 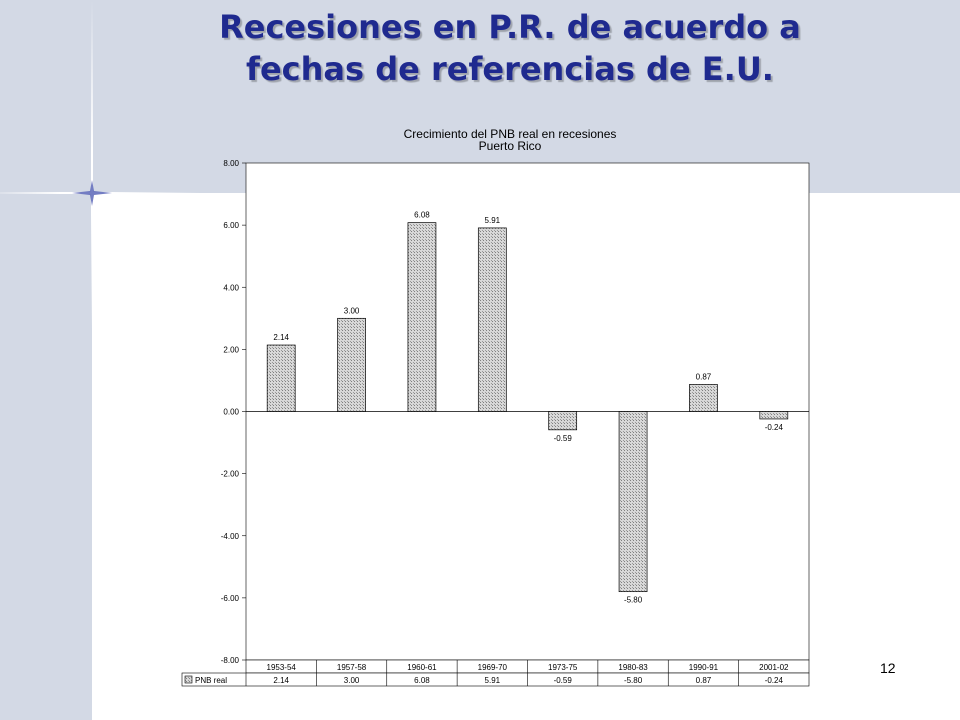 I want to click on data-label: 6.08, so click(x=422, y=215).